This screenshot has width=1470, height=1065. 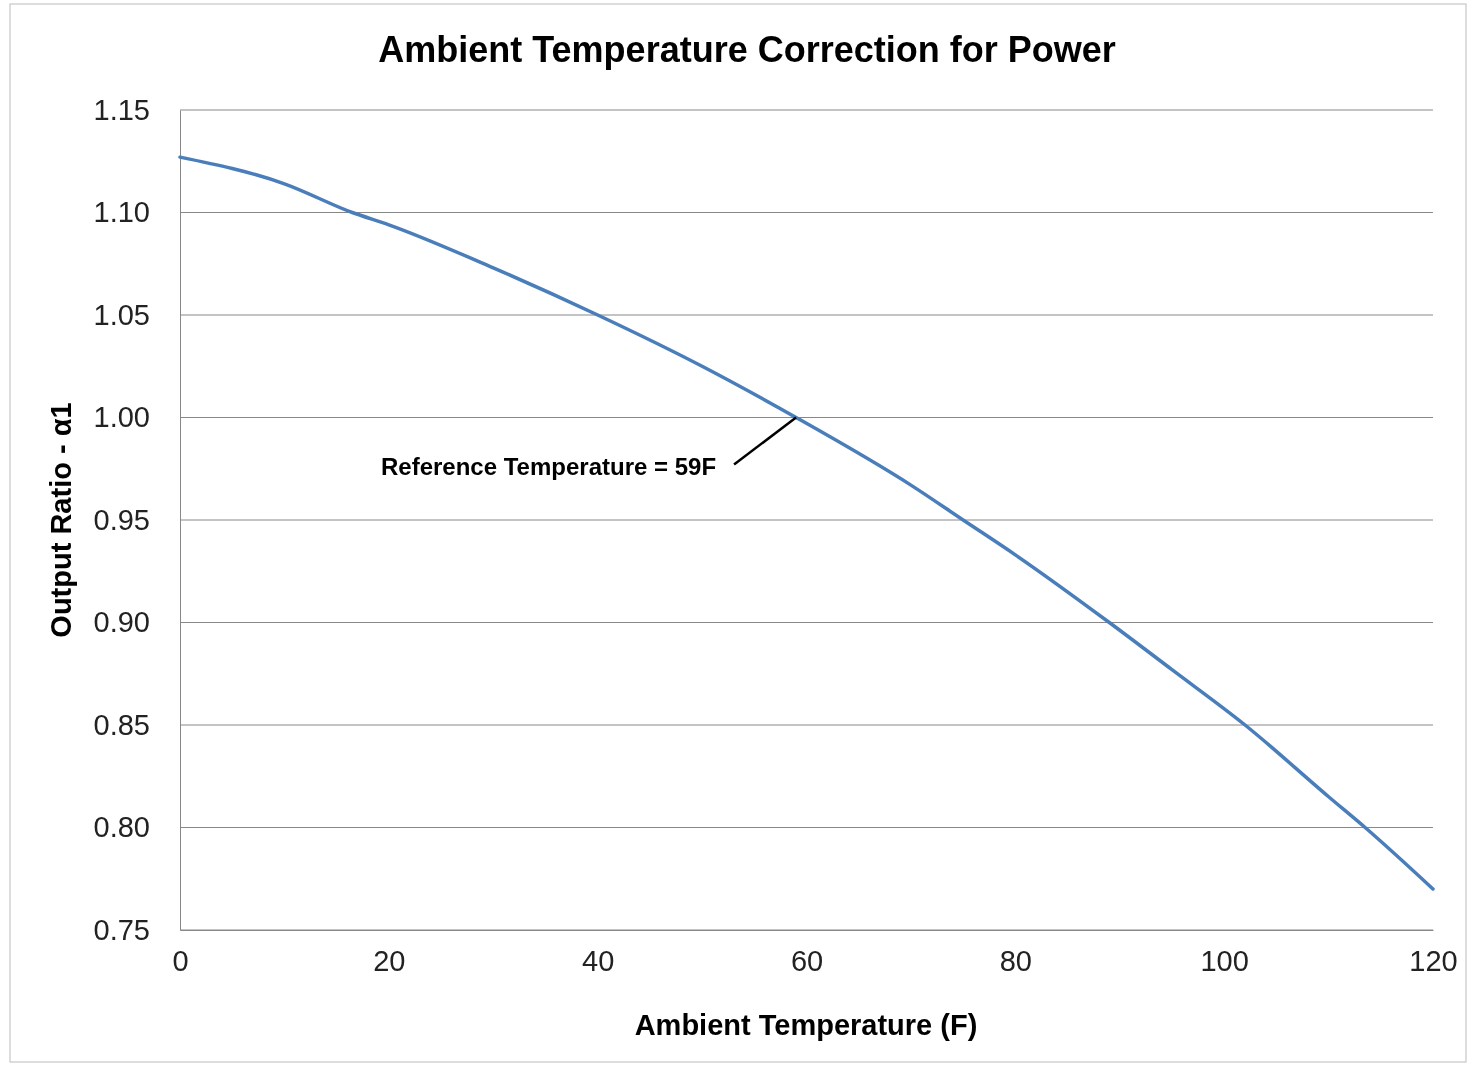 I want to click on x-tick-label: 80, so click(x=1015, y=960).